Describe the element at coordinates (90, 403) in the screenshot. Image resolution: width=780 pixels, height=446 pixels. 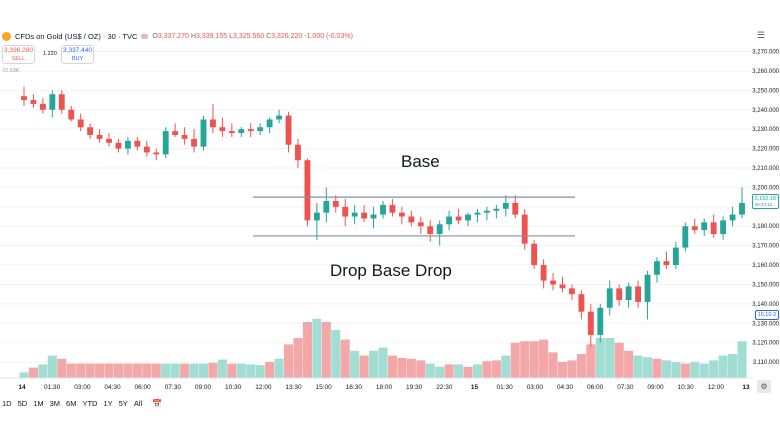
I see `timeframe-ytd: YTD` at that location.